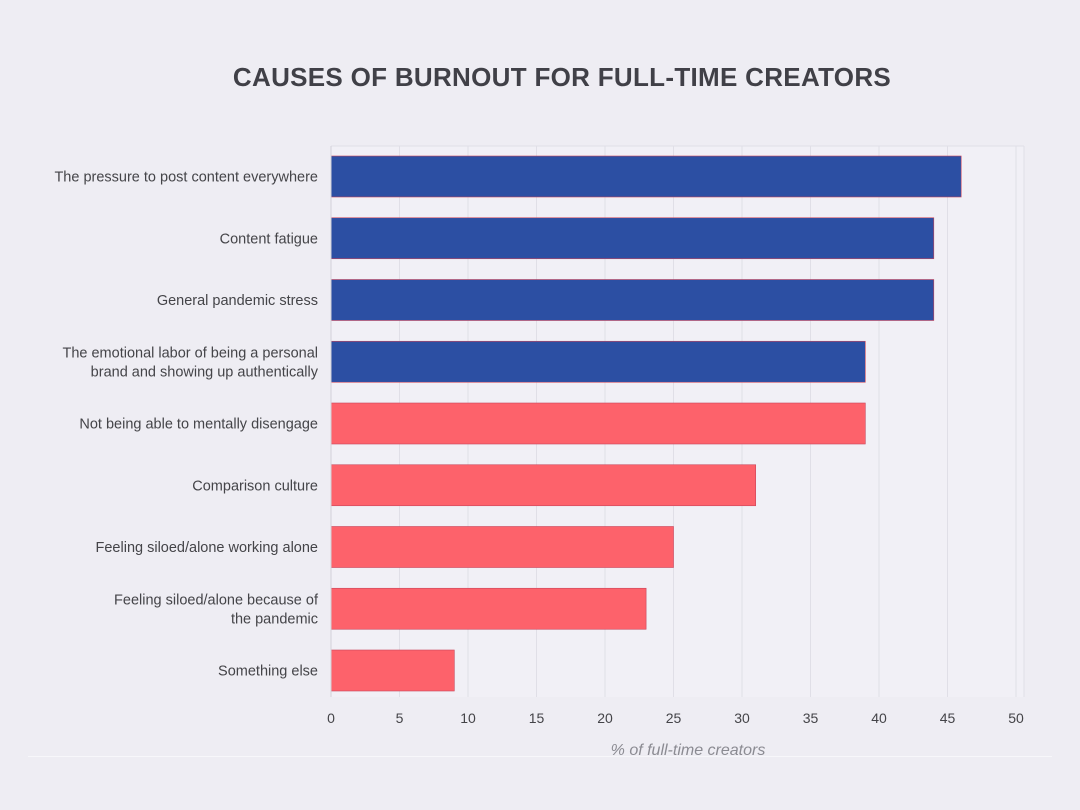 The image size is (1080, 810). Describe the element at coordinates (605, 718) in the screenshot. I see `x-tick-label: 20` at that location.